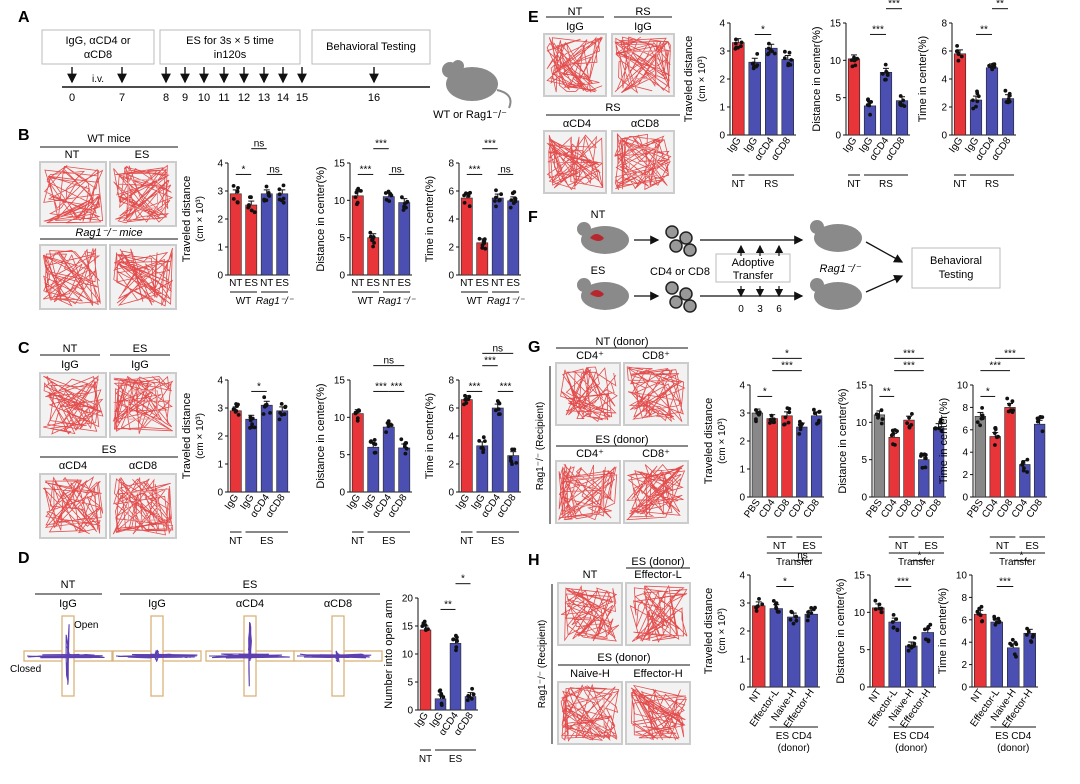 The image size is (1080, 784). What do you see at coordinates (722, 441) in the screenshot?
I see `y-axis-unit: (cm × 10³)` at bounding box center [722, 441].